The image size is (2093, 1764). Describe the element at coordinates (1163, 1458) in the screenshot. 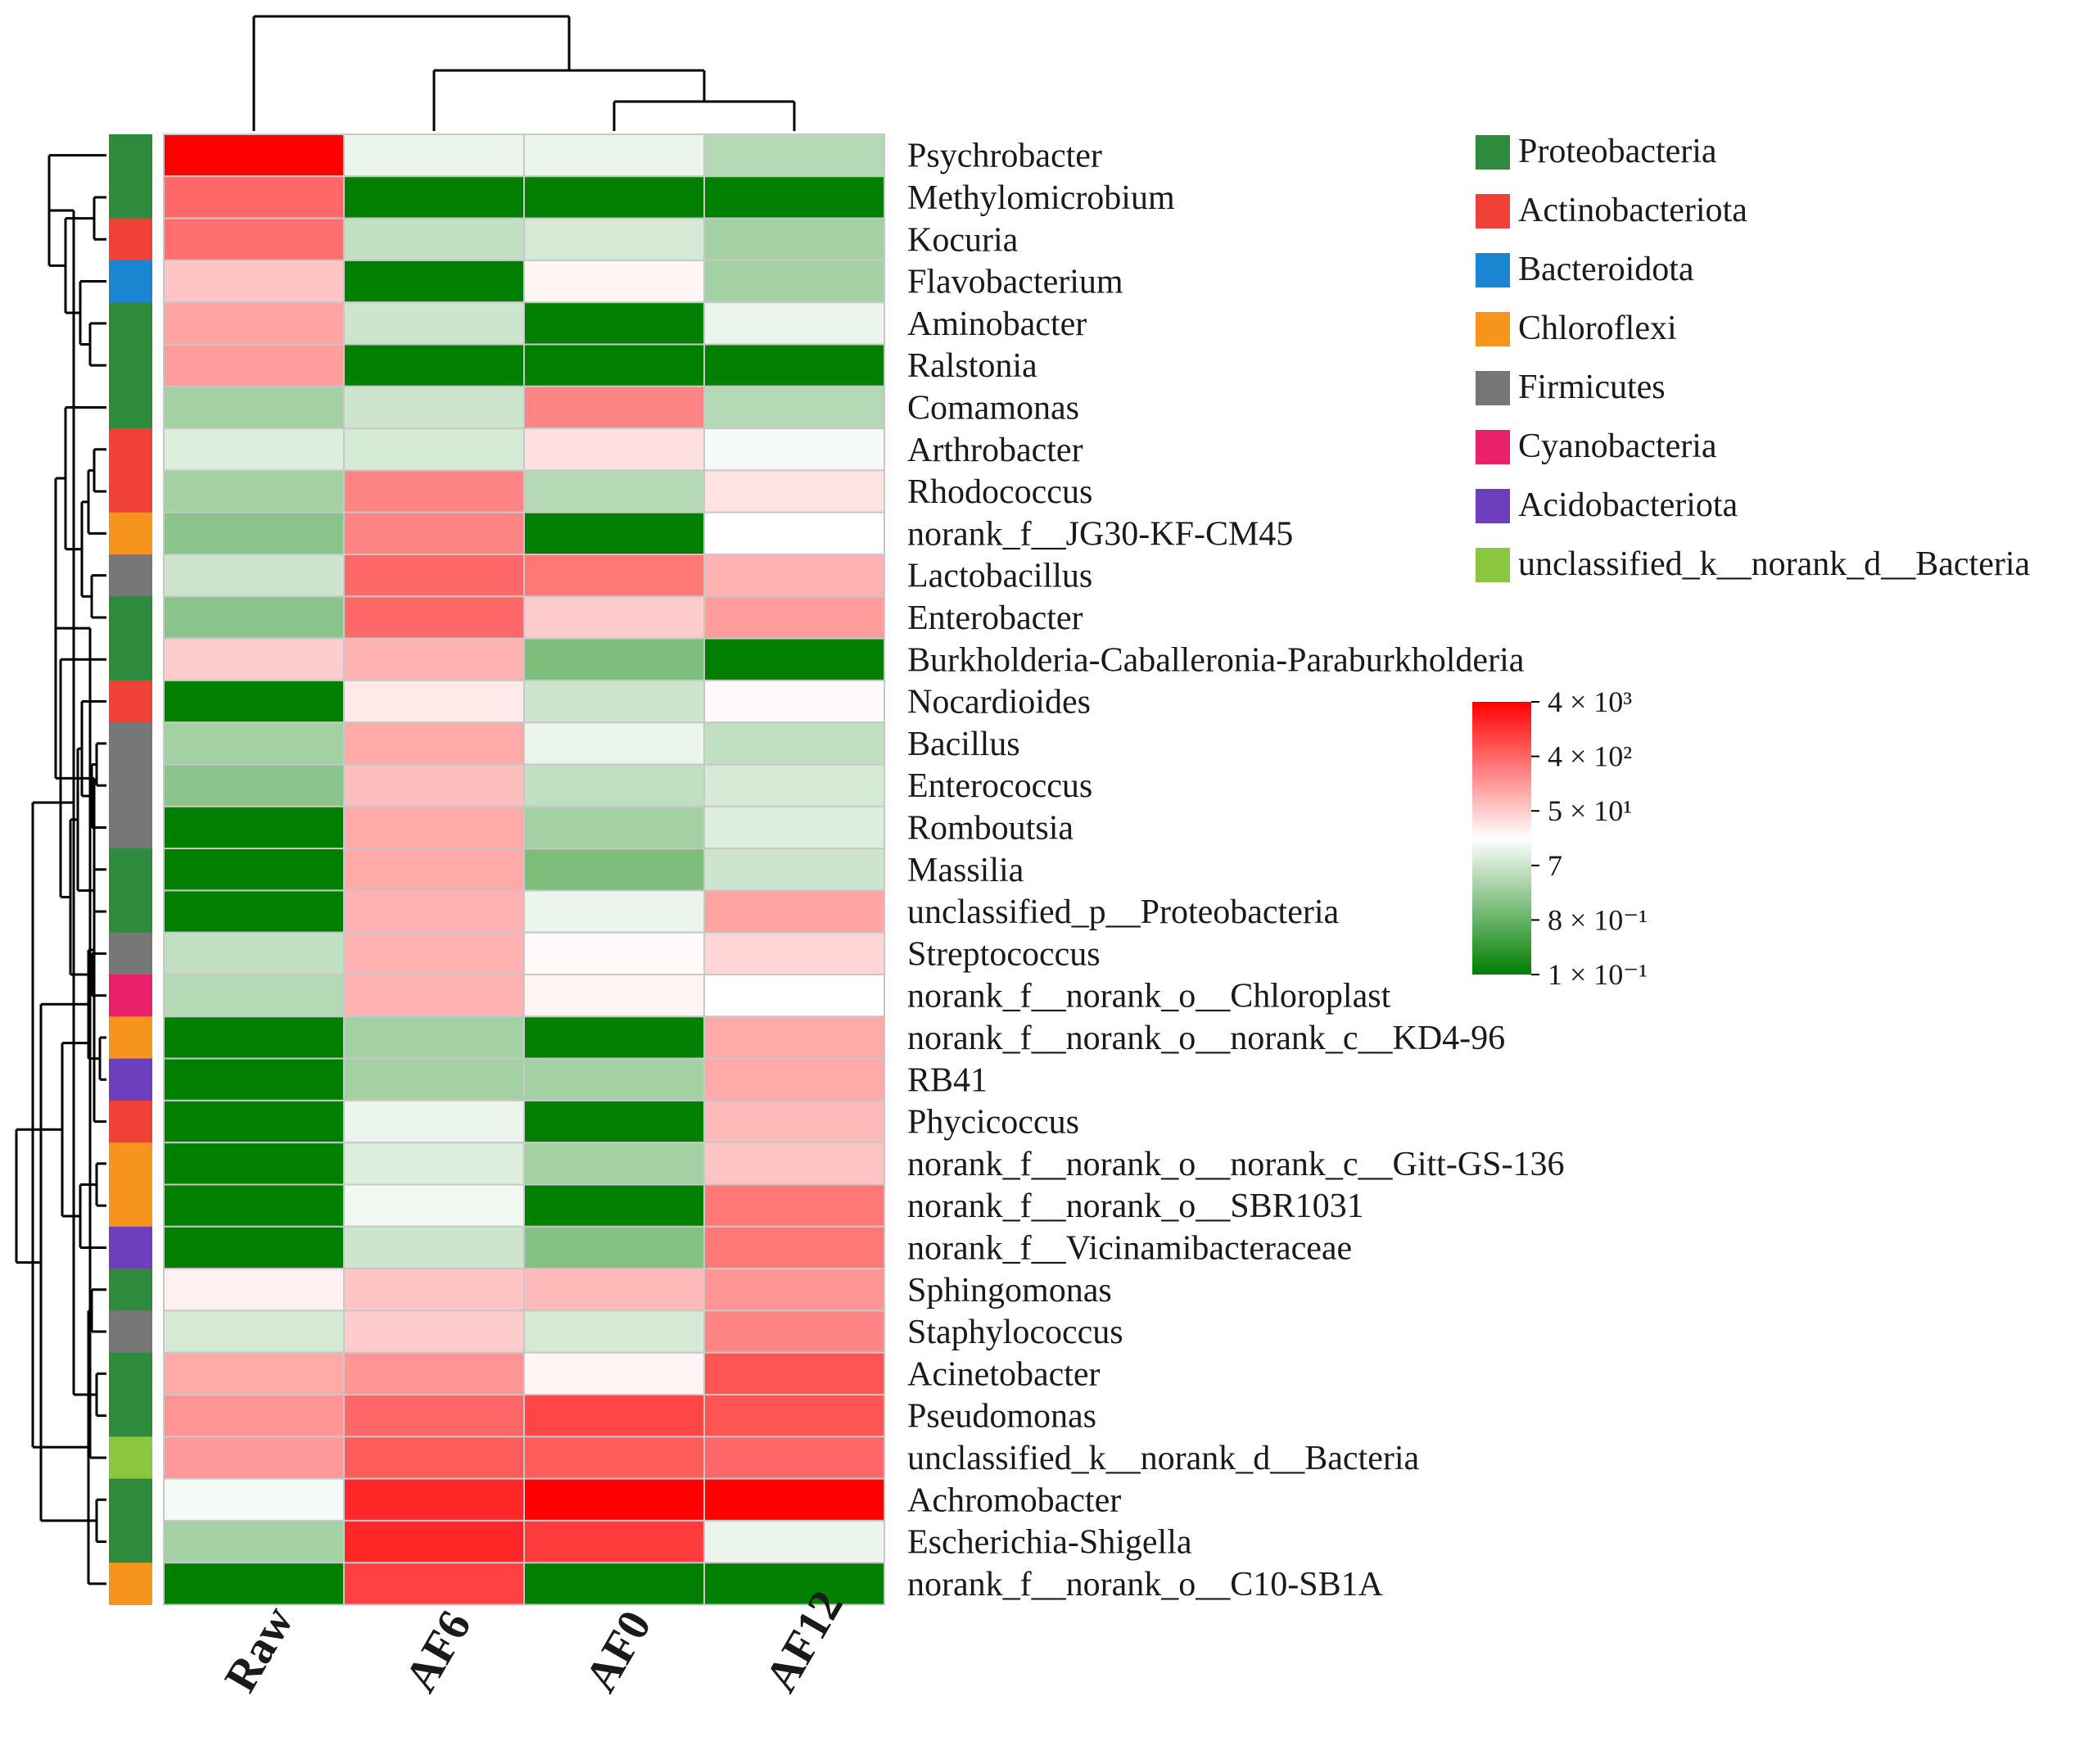

I see `row-label: unclassified_k__norank_d__Bacteria` at that location.